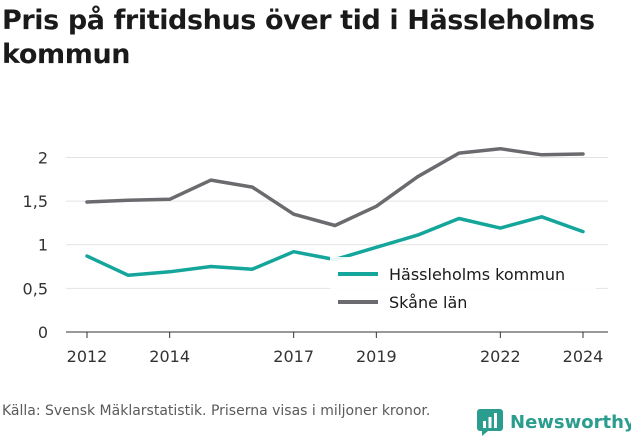  I want to click on x-tick-label: 2019, so click(376, 356).